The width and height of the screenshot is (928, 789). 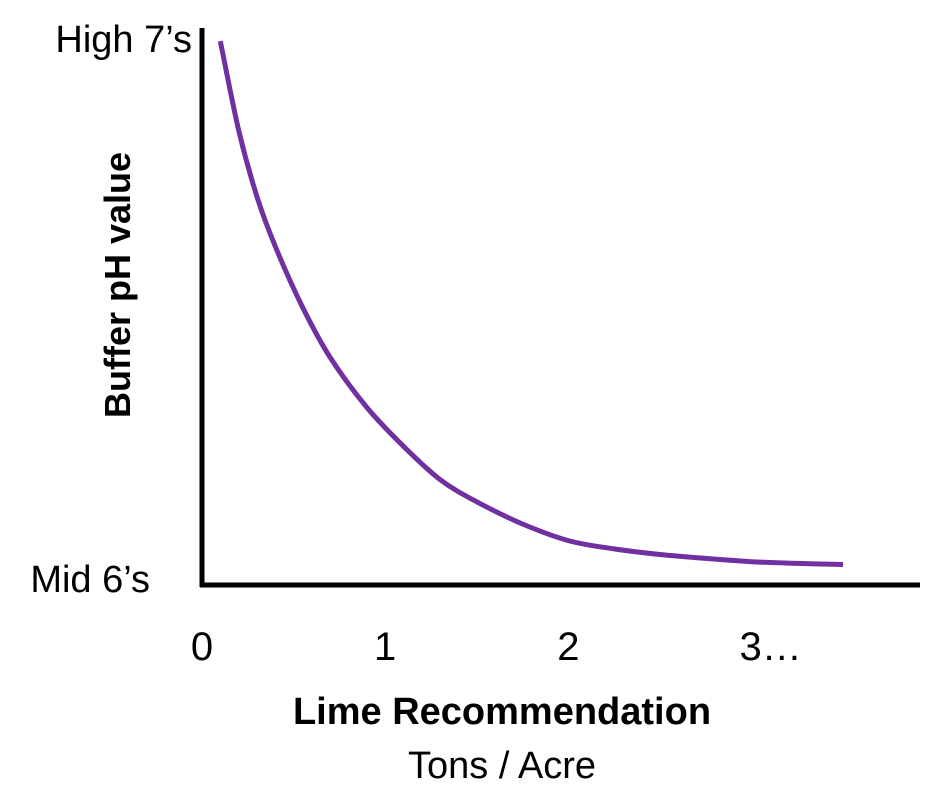 What do you see at coordinates (568, 647) in the screenshot?
I see `x-tick-label: 2` at bounding box center [568, 647].